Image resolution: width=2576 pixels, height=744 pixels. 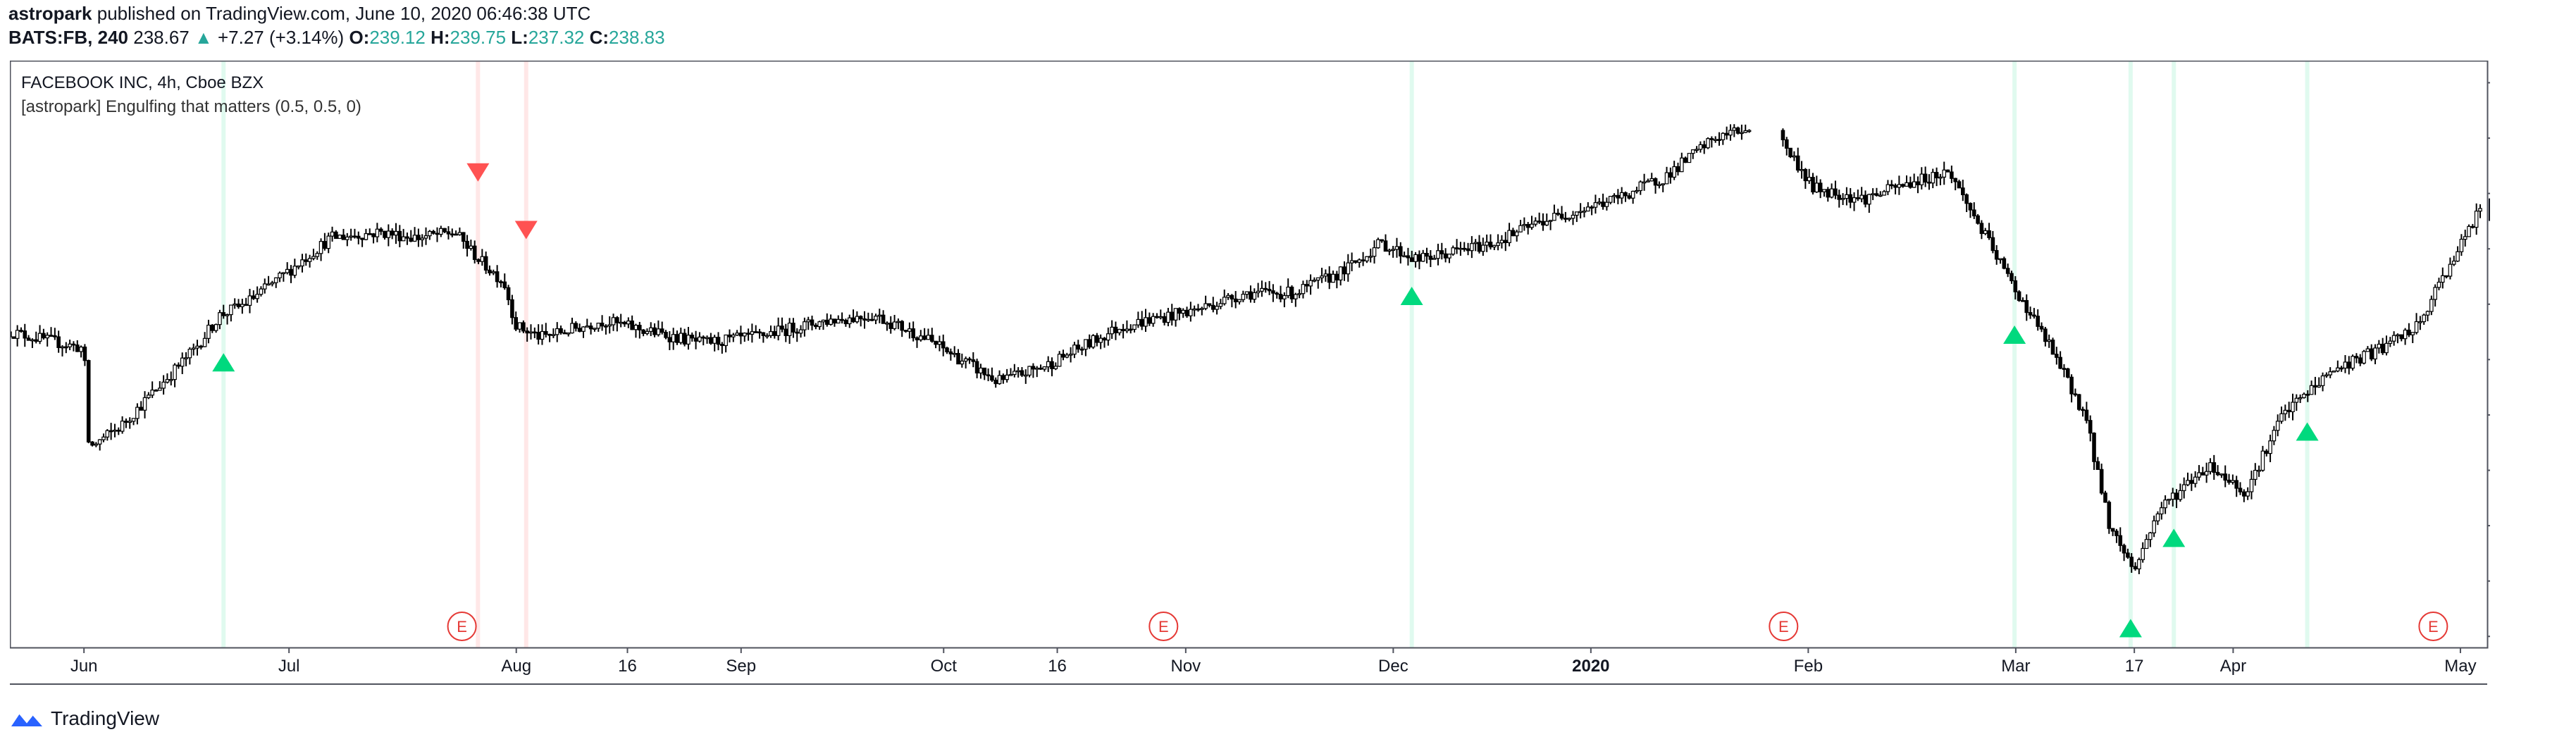 I want to click on series-legend: FACEBOOK INC, 4h, Cboe BZX, so click(x=142, y=83).